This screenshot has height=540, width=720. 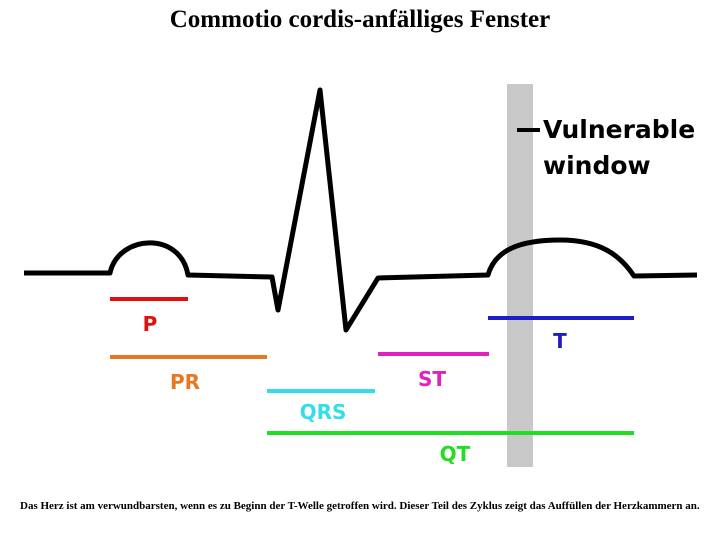 I want to click on window-label: Vulnerable, so click(x=619, y=129).